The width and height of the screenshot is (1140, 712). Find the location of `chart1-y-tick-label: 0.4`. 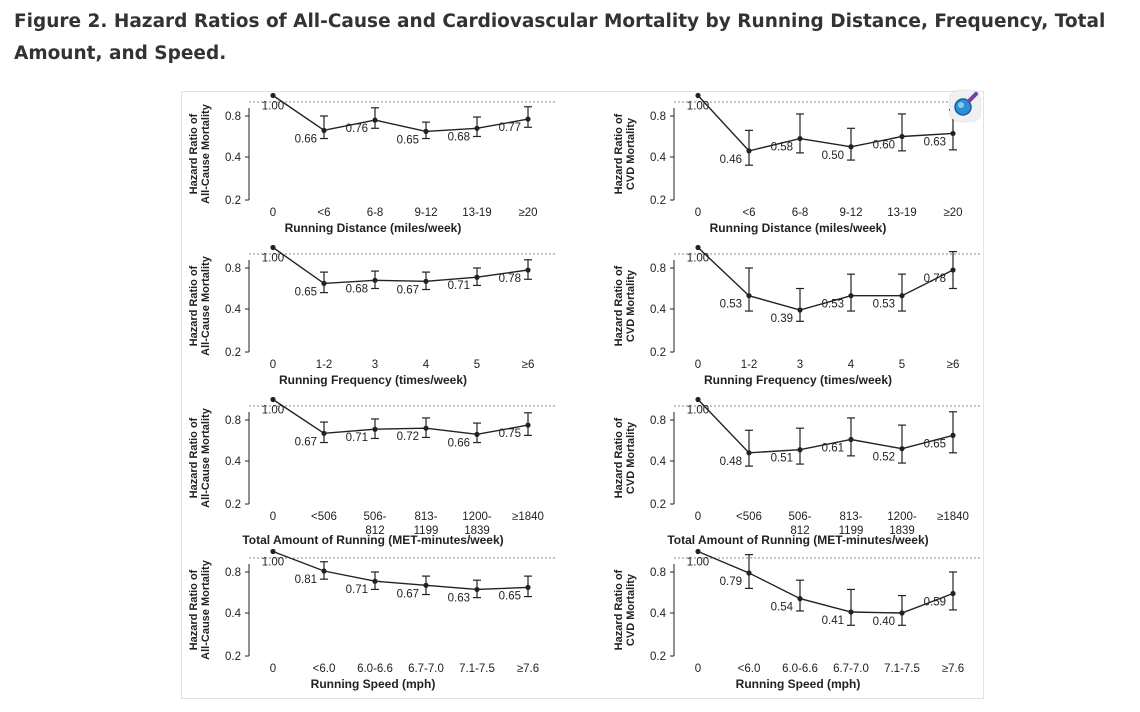

chart1-y-tick-label: 0.4 is located at coordinates (233, 158).